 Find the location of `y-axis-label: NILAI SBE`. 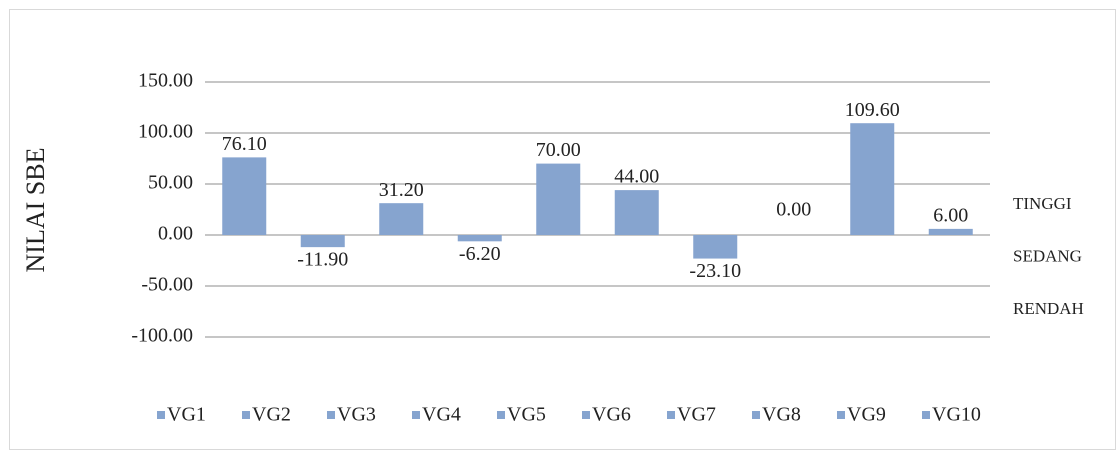

y-axis-label: NILAI SBE is located at coordinates (35, 210).